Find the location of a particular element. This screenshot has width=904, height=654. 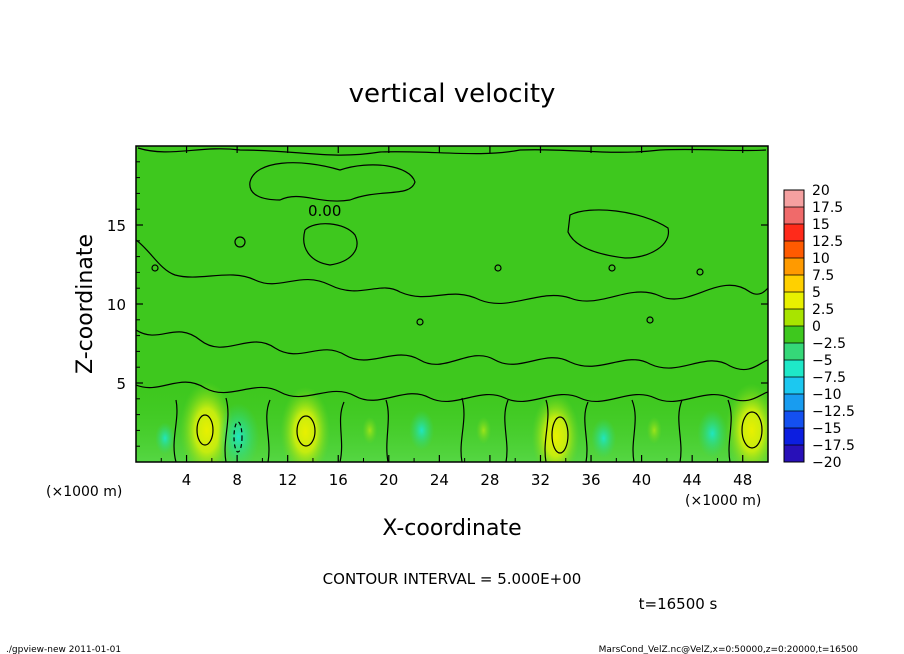

x-tick-label: 28 is located at coordinates (489, 480).